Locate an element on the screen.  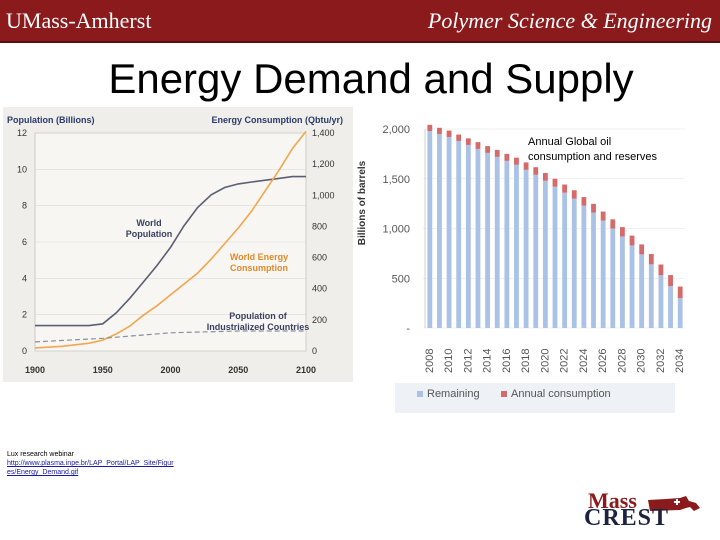
x-tick-label: 2010 is located at coordinates (449, 361).